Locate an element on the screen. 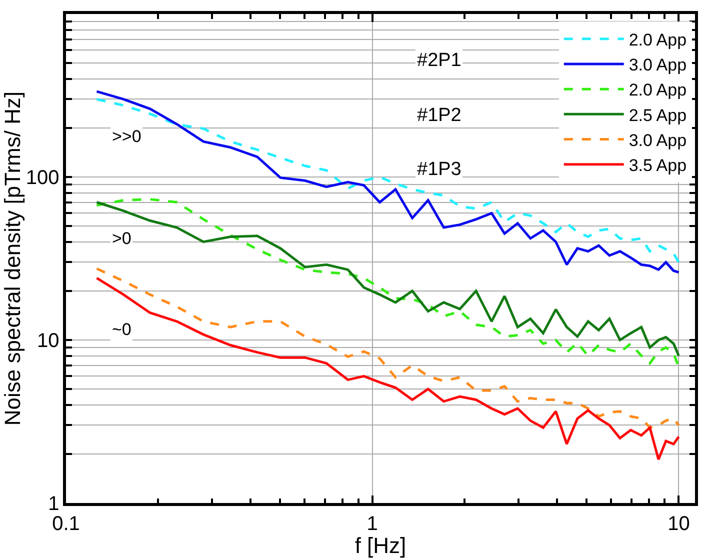  annotation: >0 is located at coordinates (122, 238).